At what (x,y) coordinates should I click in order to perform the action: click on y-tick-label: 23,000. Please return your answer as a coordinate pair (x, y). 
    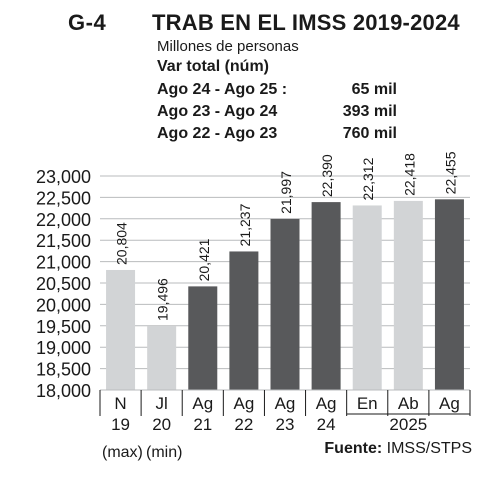
    Looking at the image, I should click on (63, 177).